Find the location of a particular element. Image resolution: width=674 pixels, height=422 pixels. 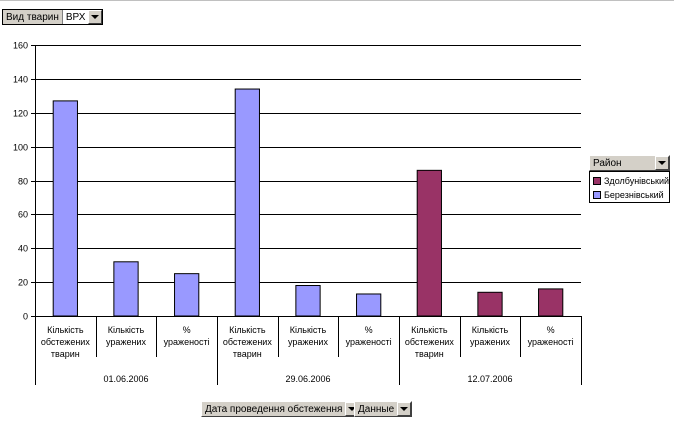

data-field-dropdown-button is located at coordinates (404, 409).